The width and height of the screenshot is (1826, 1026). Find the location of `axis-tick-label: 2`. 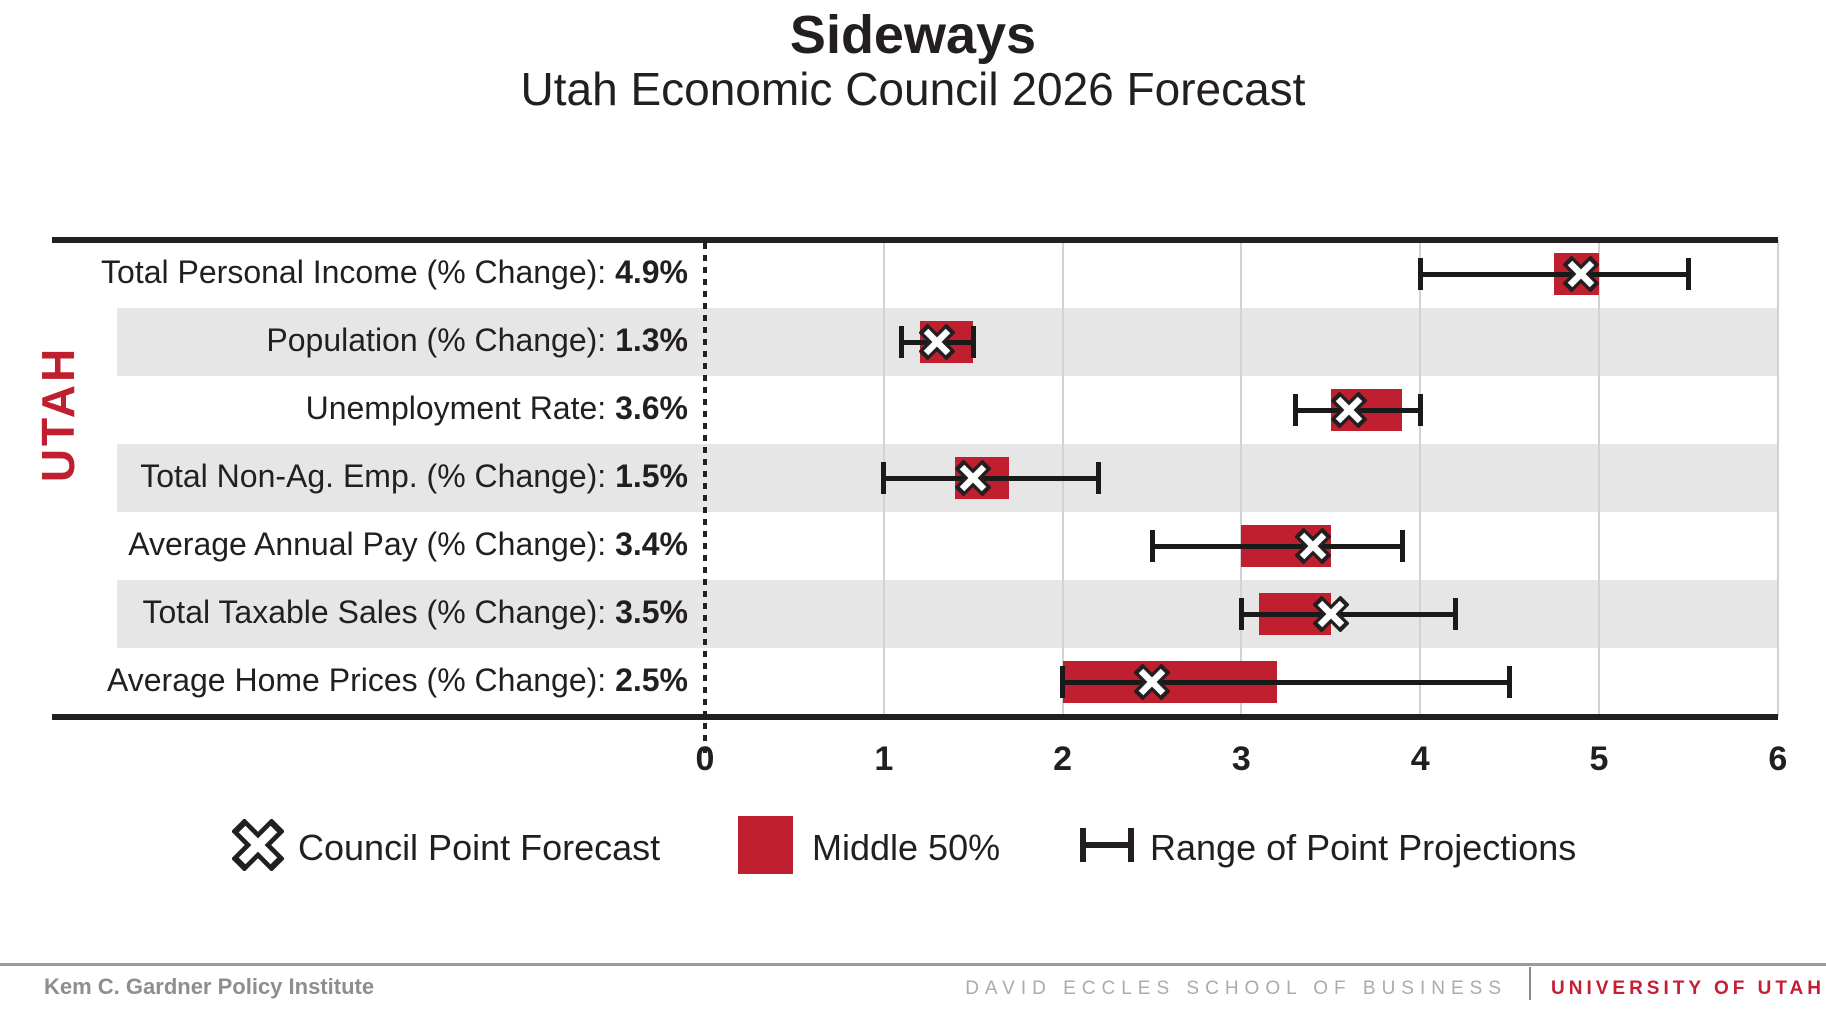

axis-tick-label: 2 is located at coordinates (1063, 759).